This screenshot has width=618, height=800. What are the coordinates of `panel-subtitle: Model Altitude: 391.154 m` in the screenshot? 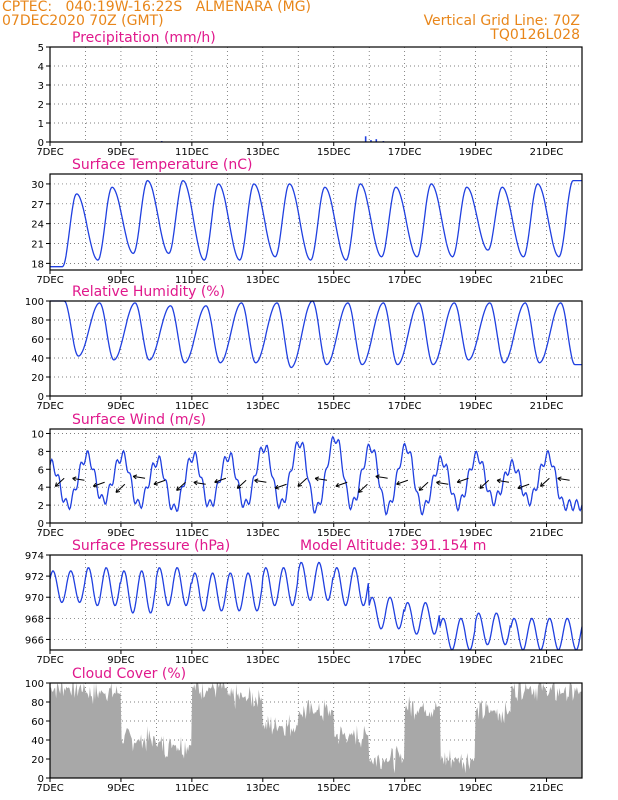 It's located at (393, 546).